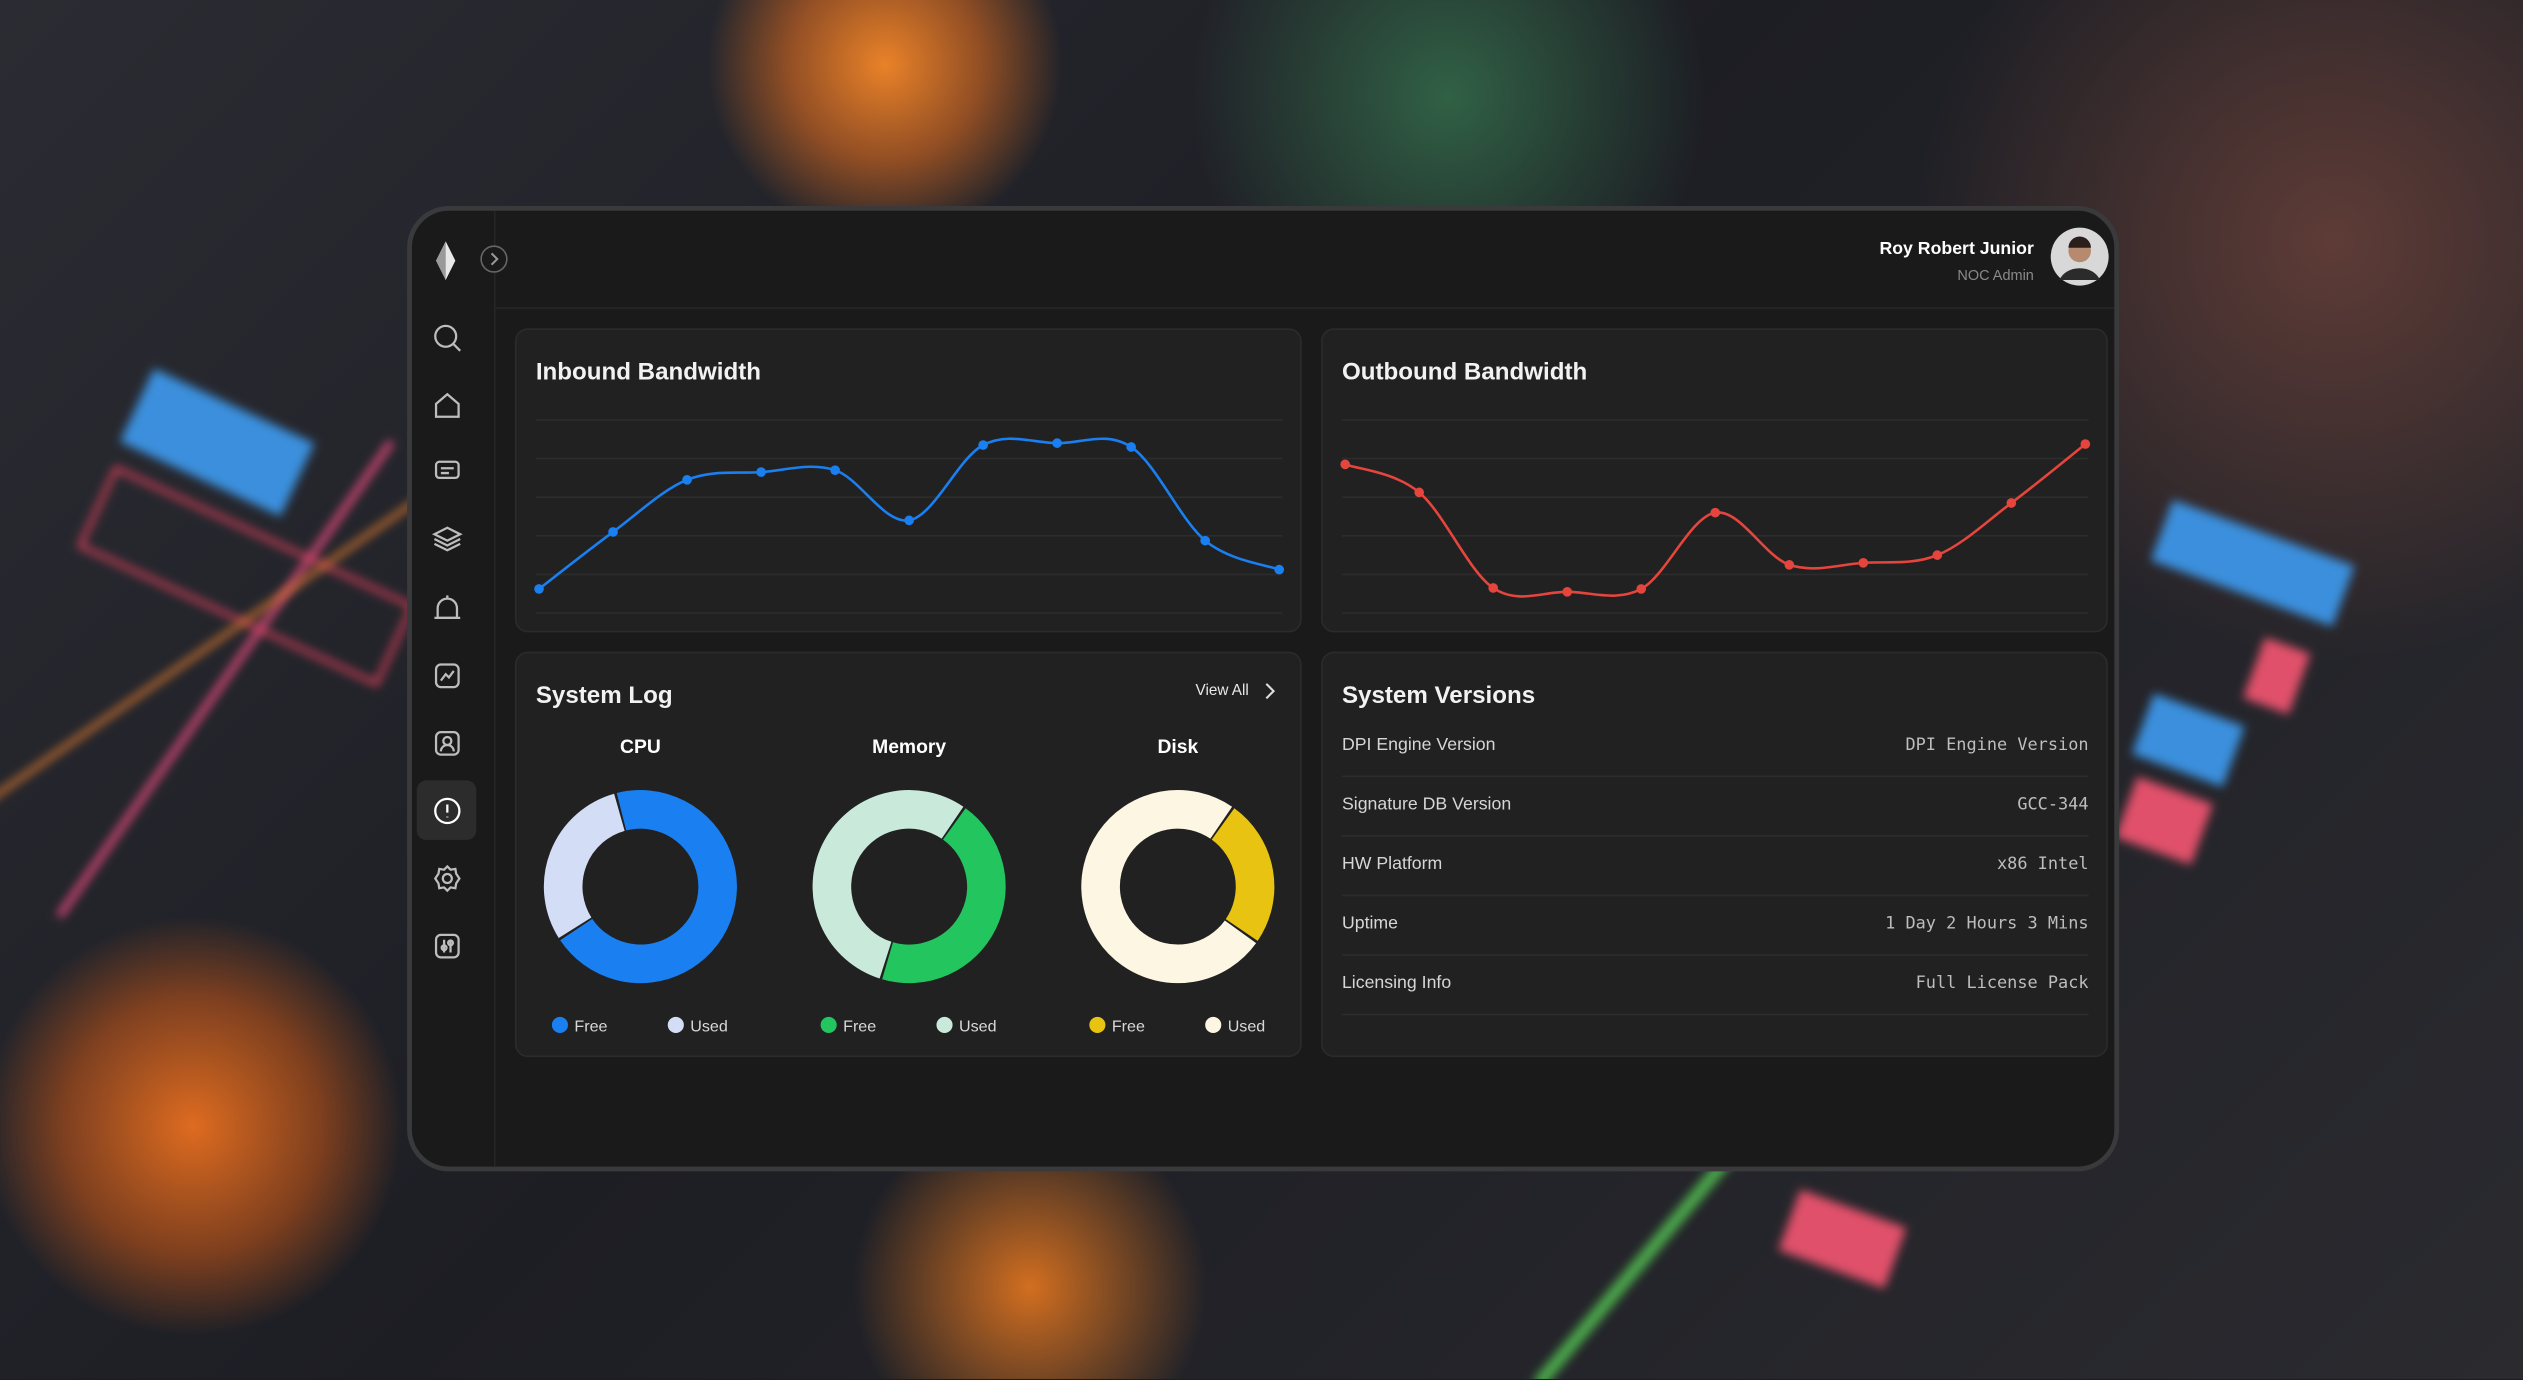  I want to click on controls-icon, so click(447, 946).